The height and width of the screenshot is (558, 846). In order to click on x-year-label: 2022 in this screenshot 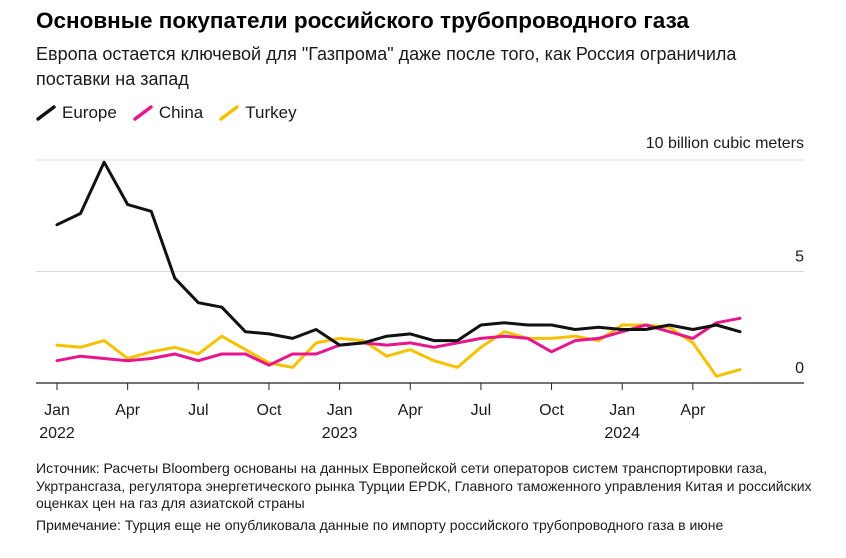, I will do `click(57, 433)`.